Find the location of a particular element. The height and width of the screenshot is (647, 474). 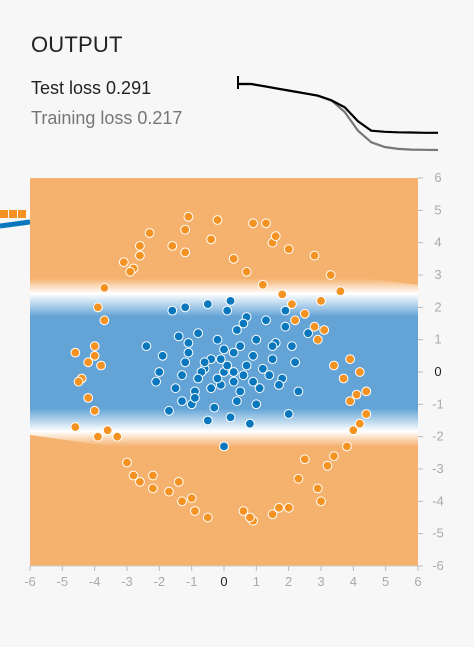

y-tick-label: -6 is located at coordinates (438, 565).